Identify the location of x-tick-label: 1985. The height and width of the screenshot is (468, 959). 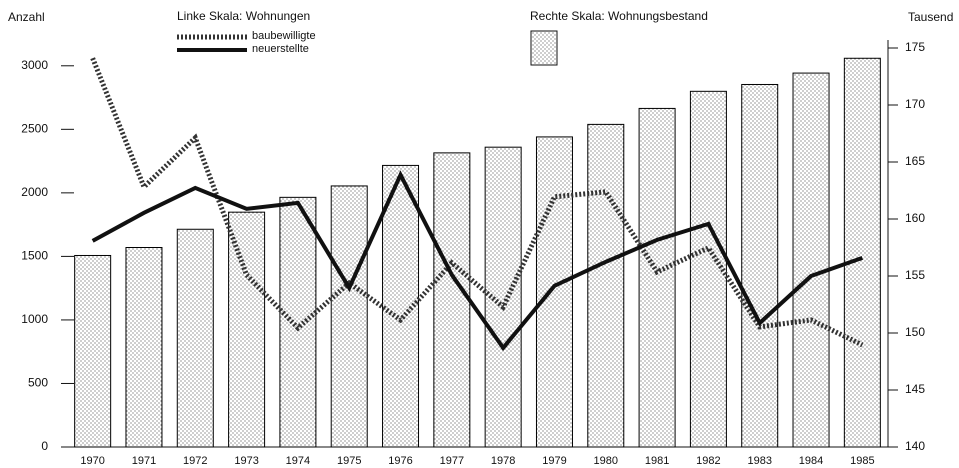
(862, 461).